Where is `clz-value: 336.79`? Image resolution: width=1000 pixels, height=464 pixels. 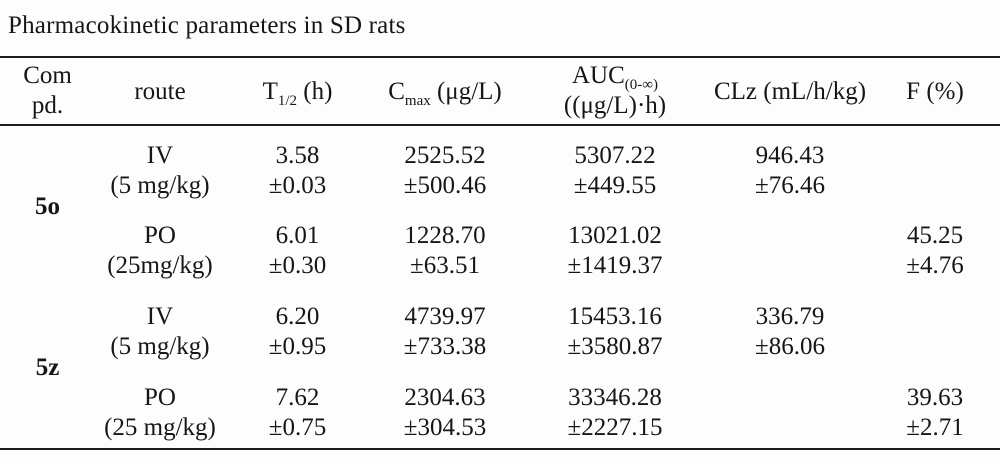
clz-value: 336.79 is located at coordinates (790, 316).